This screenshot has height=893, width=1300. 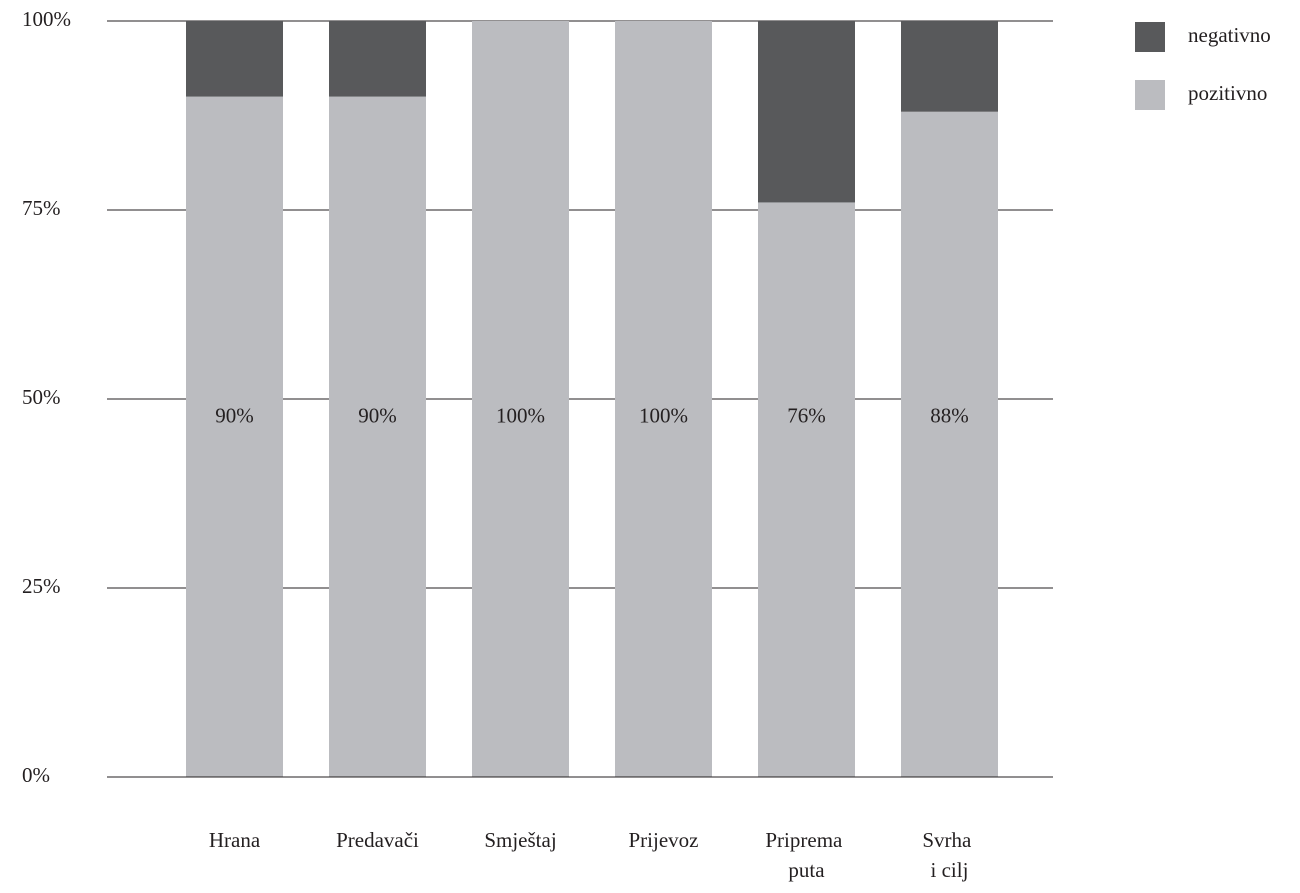 What do you see at coordinates (664, 840) in the screenshot?
I see `x-tick-label: Prijevoz` at bounding box center [664, 840].